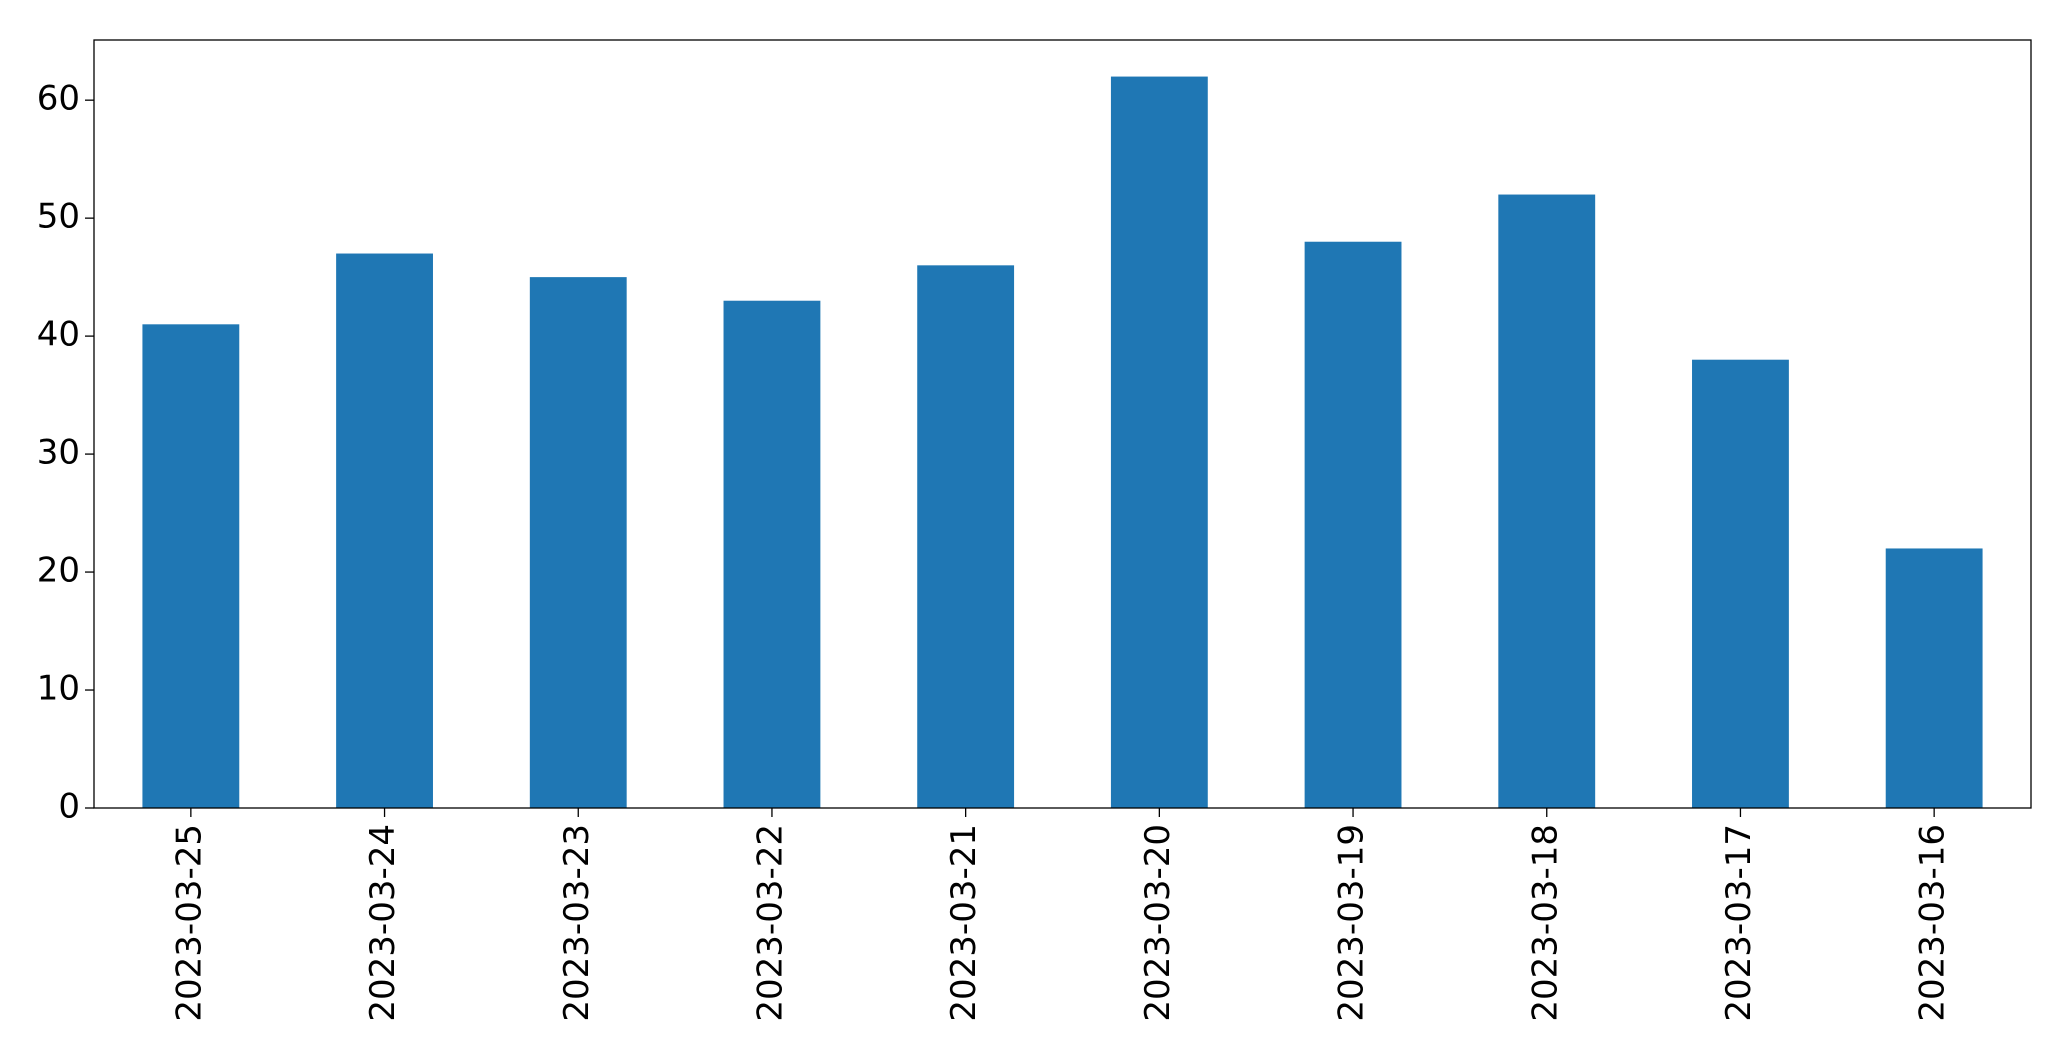 The image size is (2071, 1061). I want to click on x-tick-label: 2023-03-21, so click(964, 923).